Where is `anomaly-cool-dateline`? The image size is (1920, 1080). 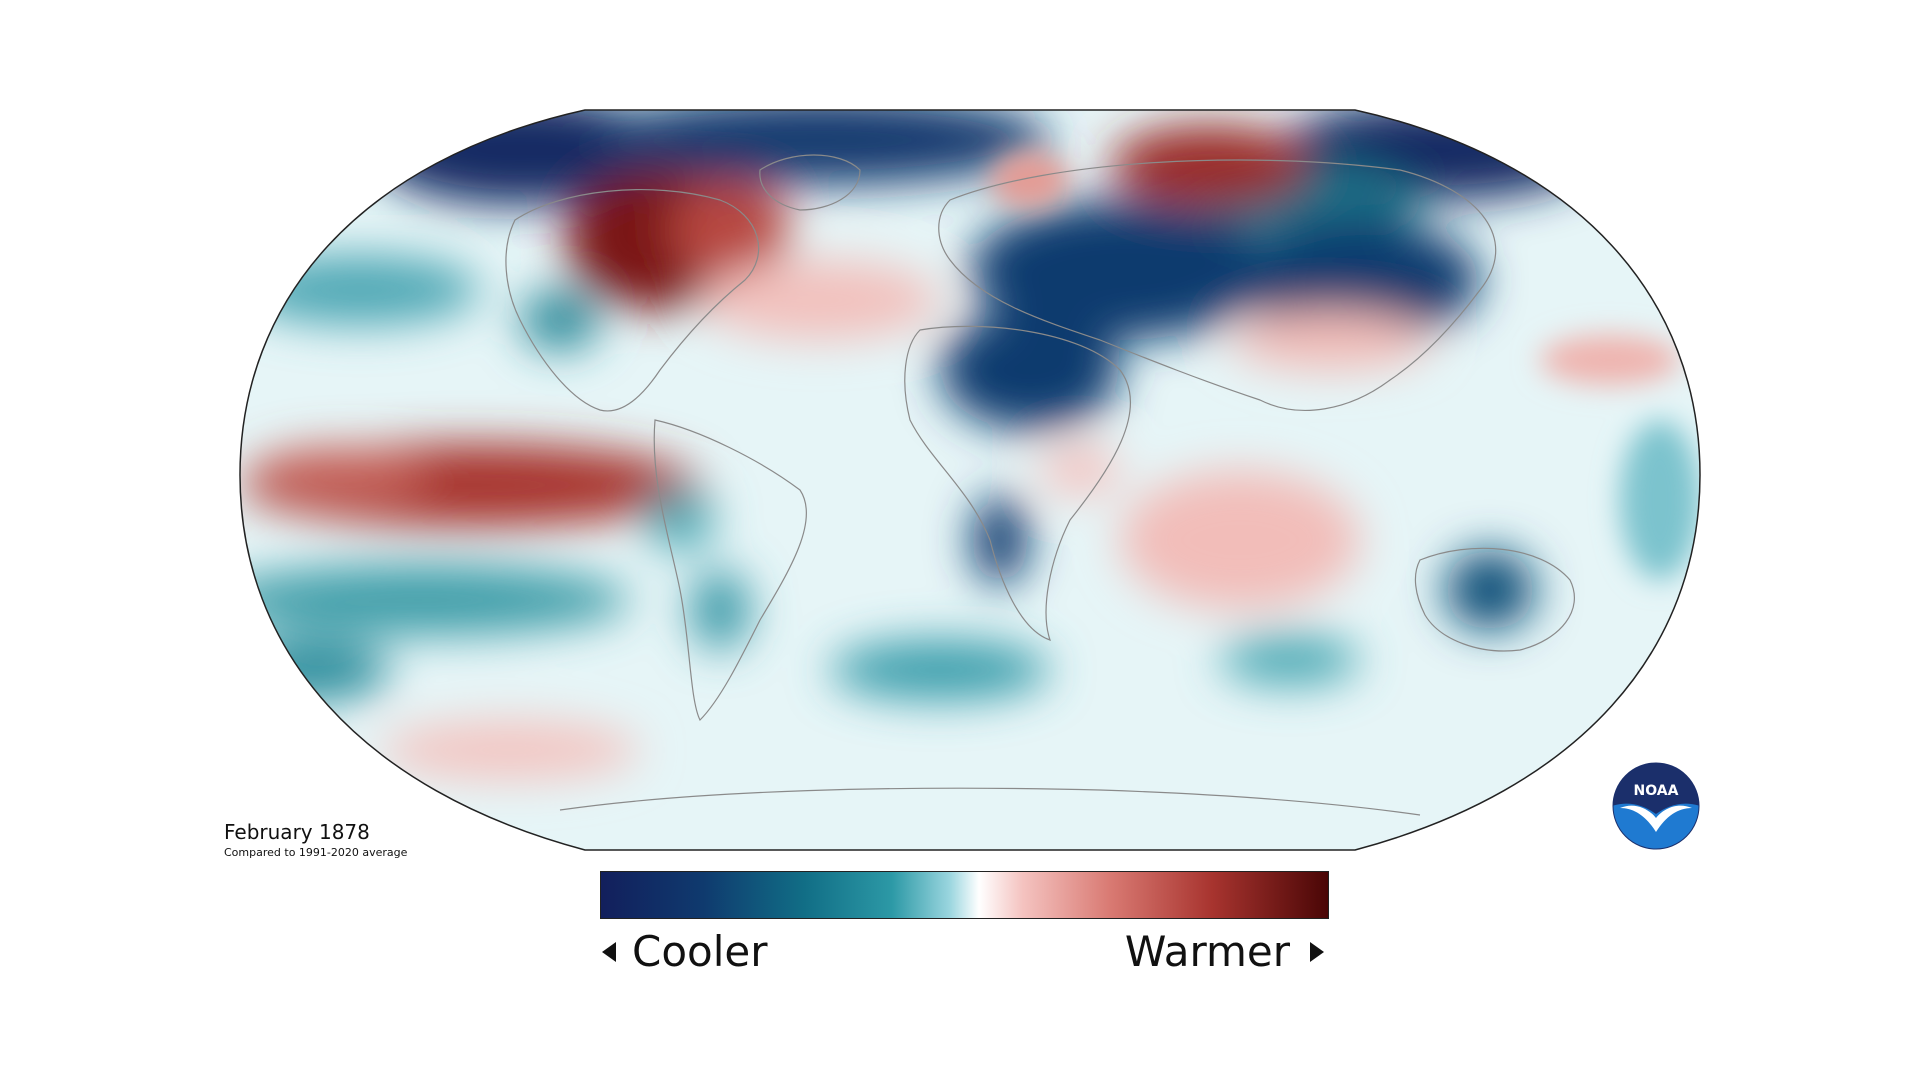 anomaly-cool-dateline is located at coordinates (1660, 500).